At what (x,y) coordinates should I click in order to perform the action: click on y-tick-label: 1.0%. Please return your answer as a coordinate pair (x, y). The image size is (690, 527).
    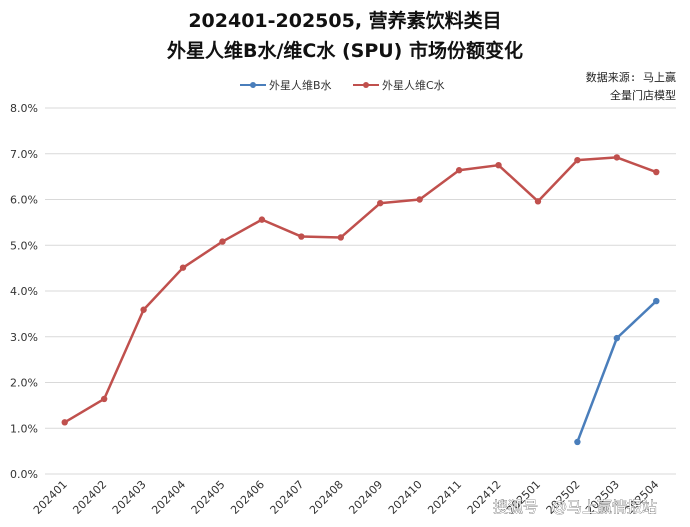
    Looking at the image, I should click on (24, 428).